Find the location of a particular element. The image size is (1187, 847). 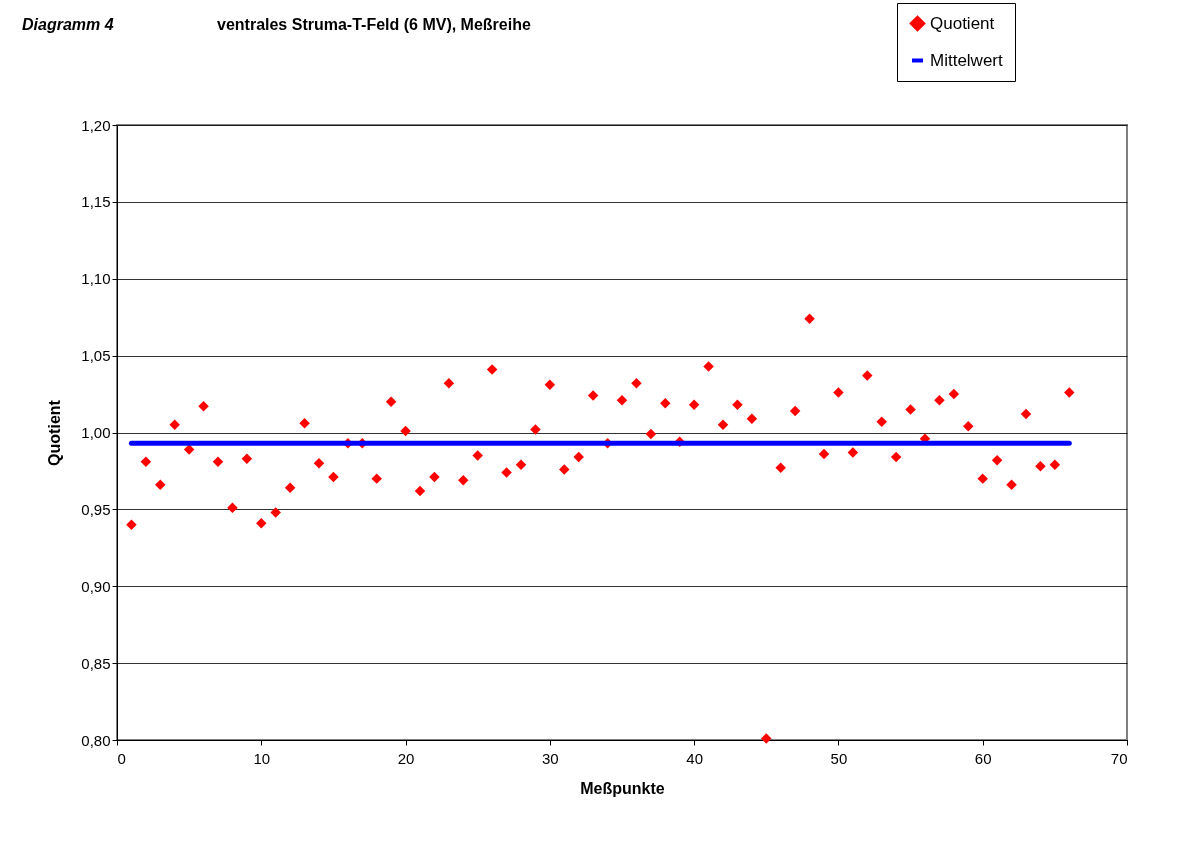

y-tick-label: 1,05 is located at coordinates (96, 356).